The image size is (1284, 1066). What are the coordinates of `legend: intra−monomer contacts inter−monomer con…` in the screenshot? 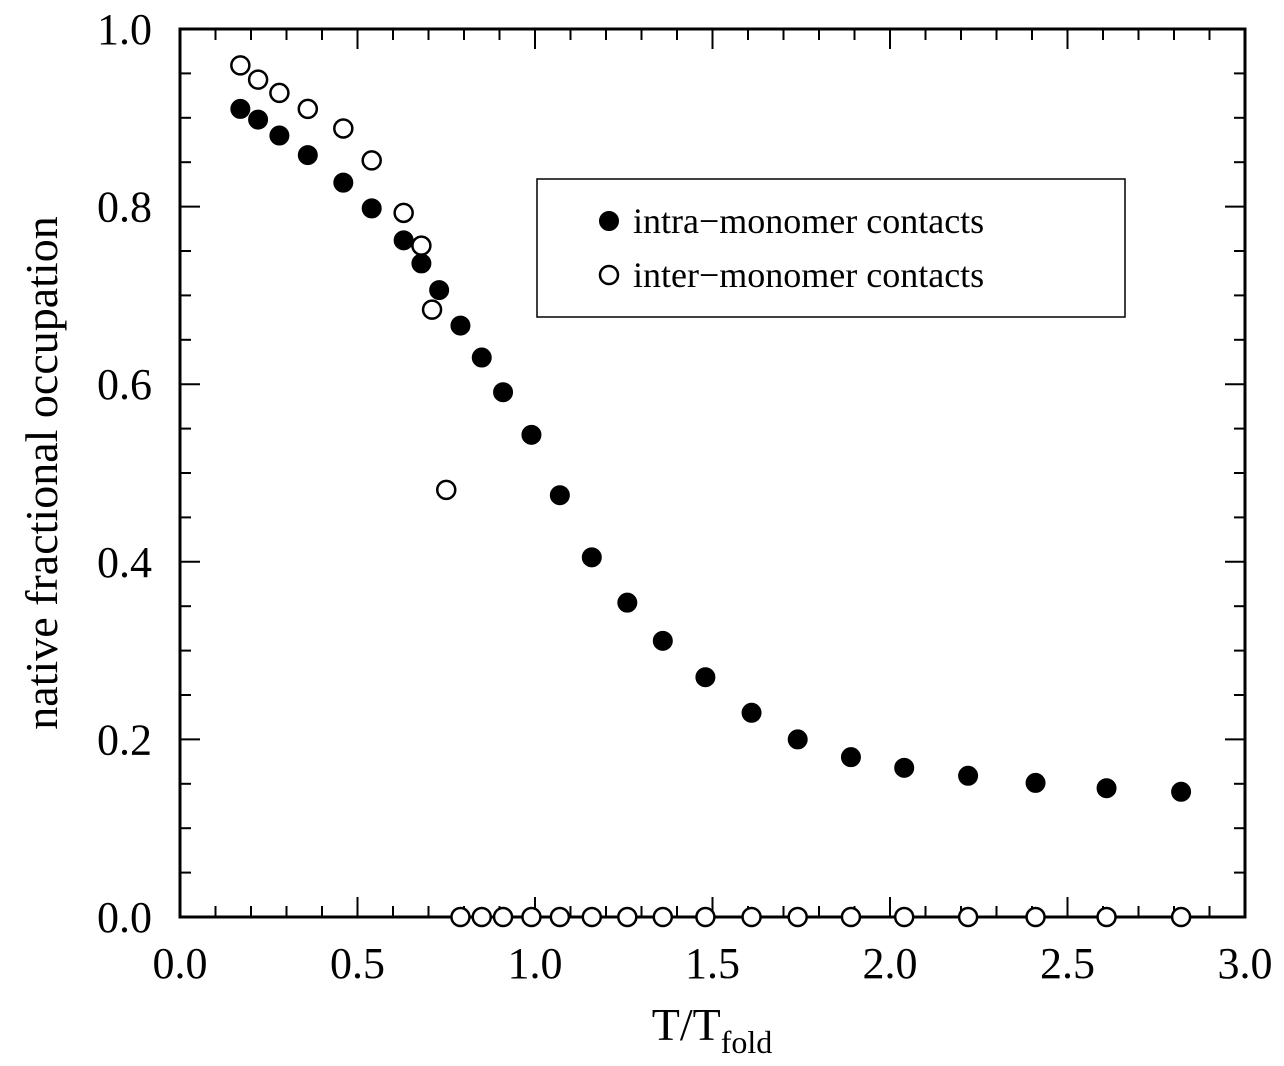 It's located at (831, 248).